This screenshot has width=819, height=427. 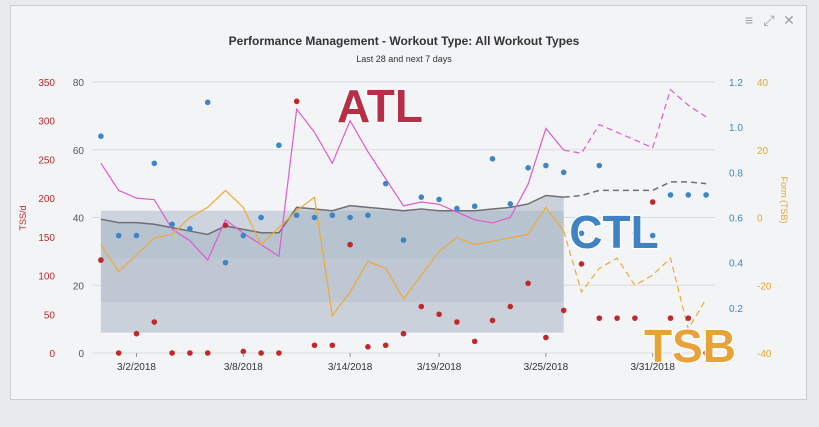 What do you see at coordinates (736, 219) in the screenshot?
I see `if-tick-label: 0.6` at bounding box center [736, 219].